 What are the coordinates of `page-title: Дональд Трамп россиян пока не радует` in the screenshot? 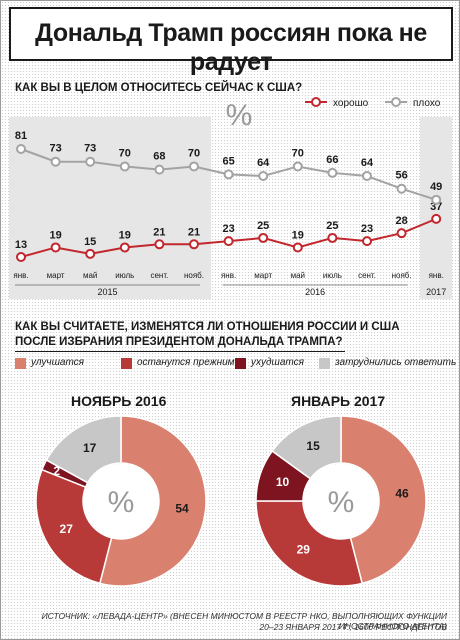 It's located at (231, 47).